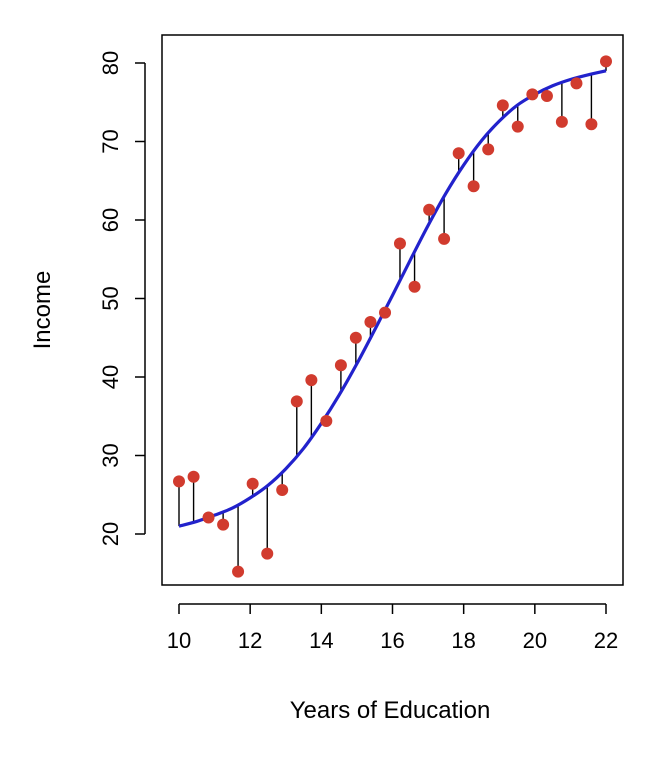  I want to click on x-axis-title: Years of Education, so click(390, 710).